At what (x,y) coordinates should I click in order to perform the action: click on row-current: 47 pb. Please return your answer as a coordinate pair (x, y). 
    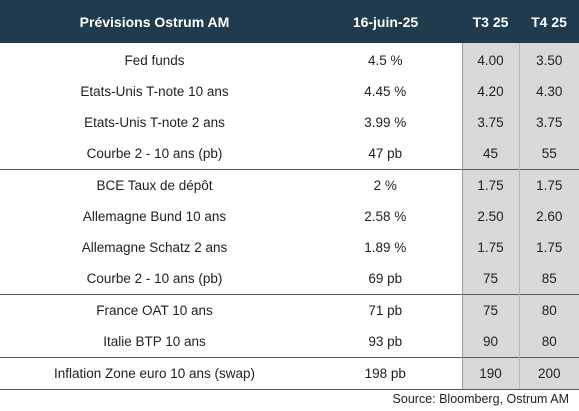
    Looking at the image, I should click on (385, 153).